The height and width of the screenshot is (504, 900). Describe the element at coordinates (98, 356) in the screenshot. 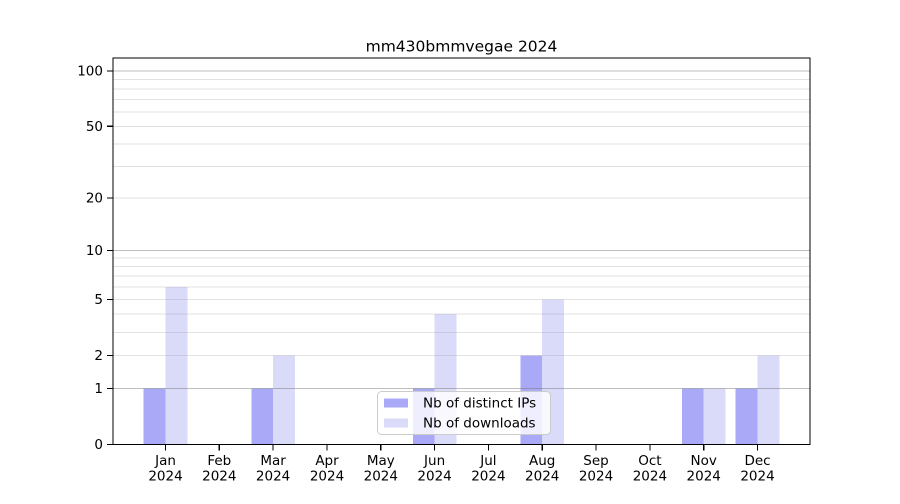

I see `y-axis-tick-label-2: 2` at that location.